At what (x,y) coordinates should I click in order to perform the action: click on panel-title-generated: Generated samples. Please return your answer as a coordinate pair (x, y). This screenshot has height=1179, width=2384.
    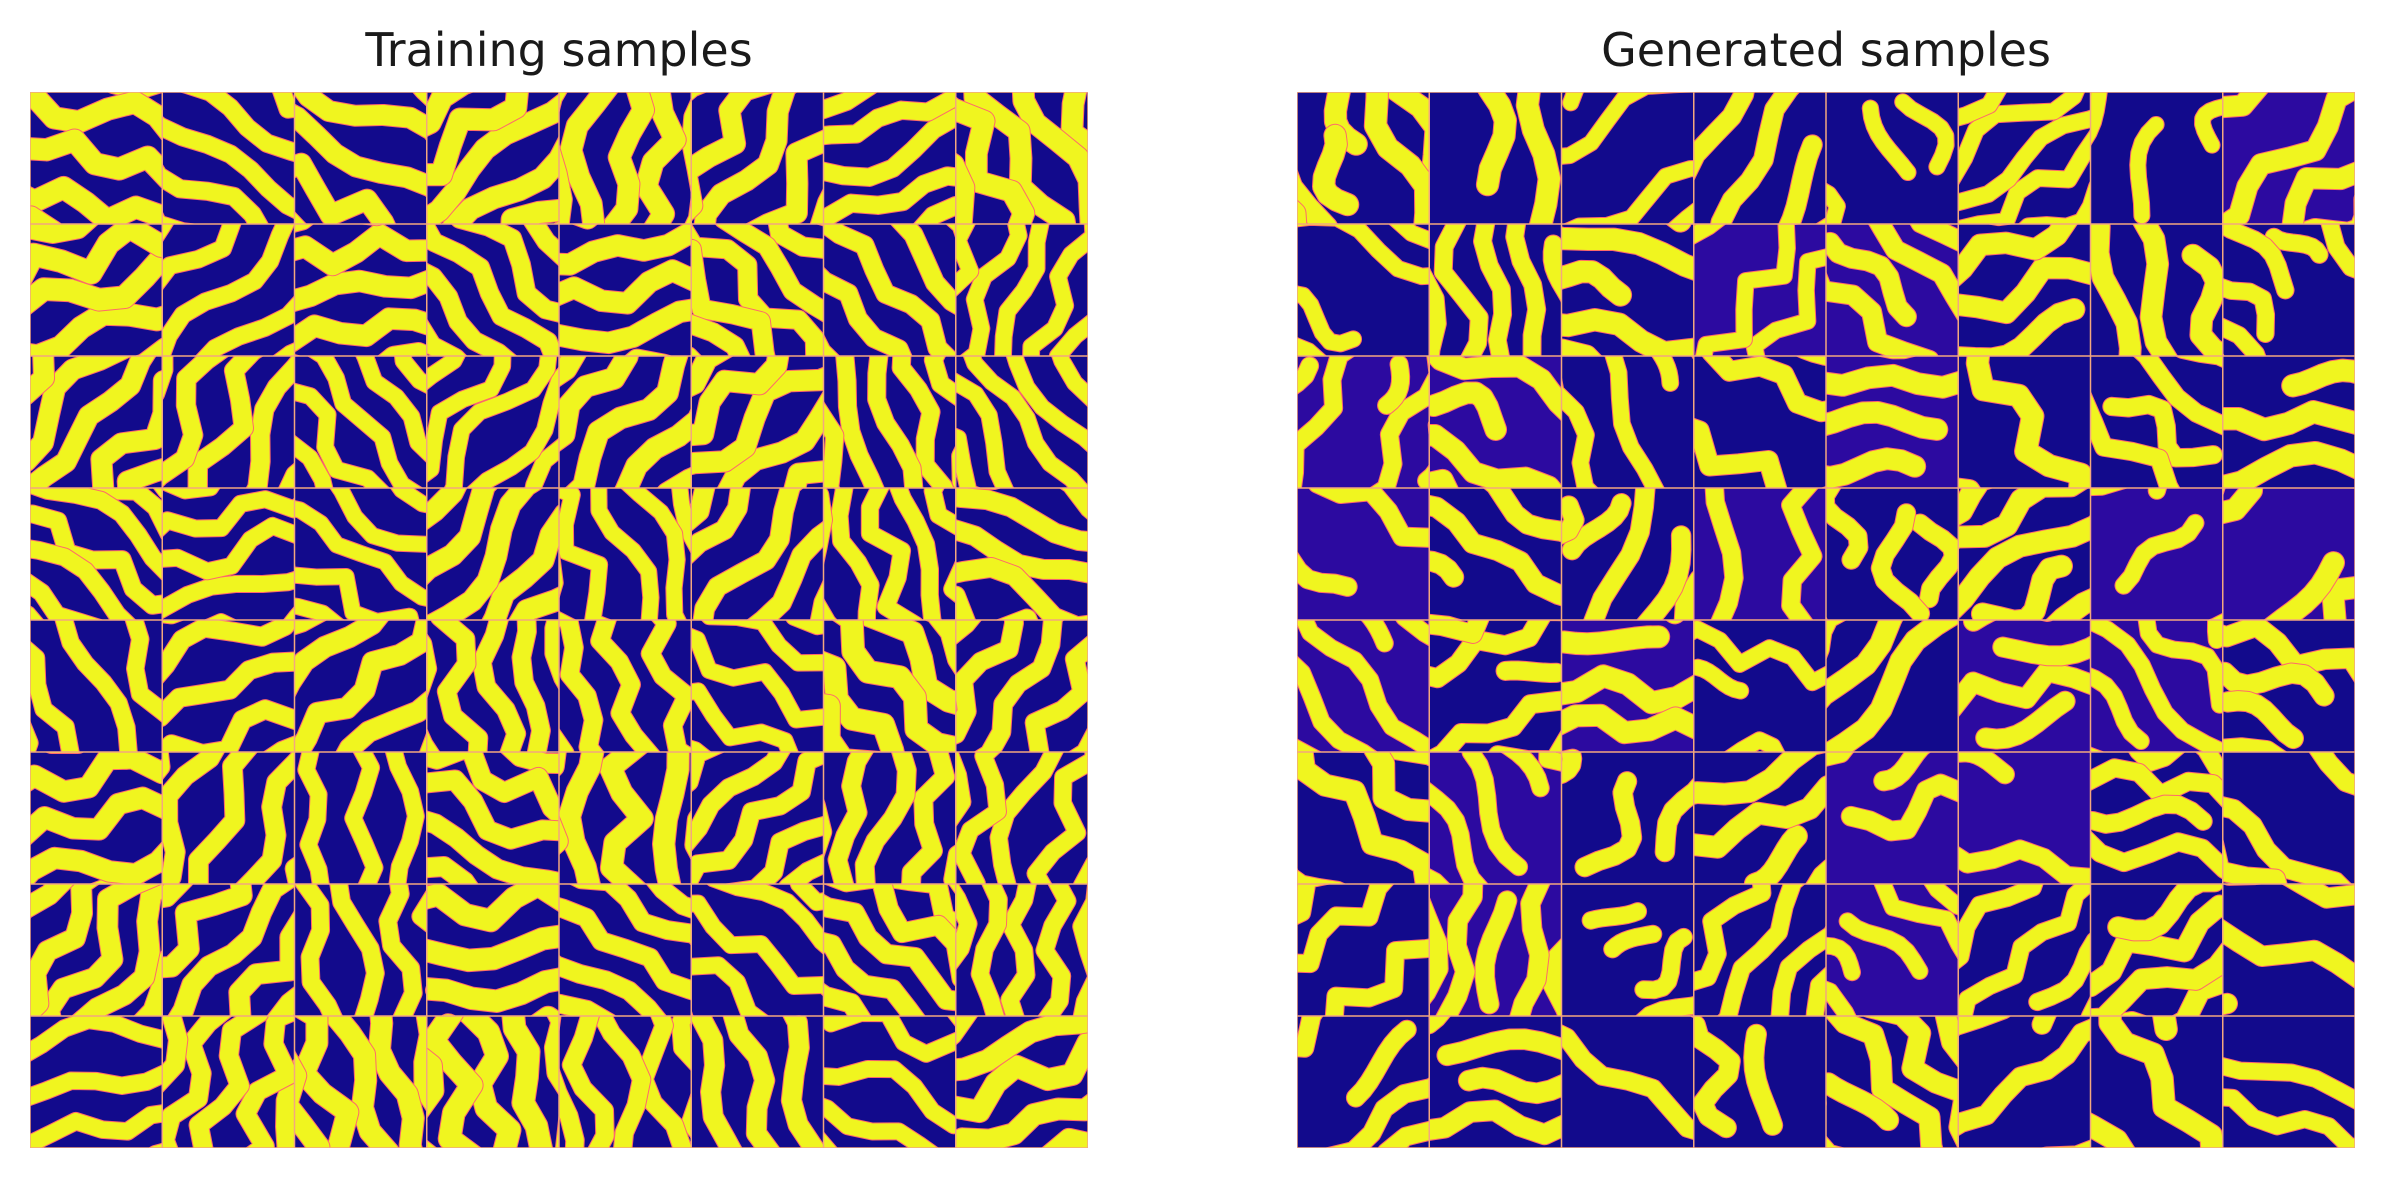
    Looking at the image, I should click on (1826, 50).